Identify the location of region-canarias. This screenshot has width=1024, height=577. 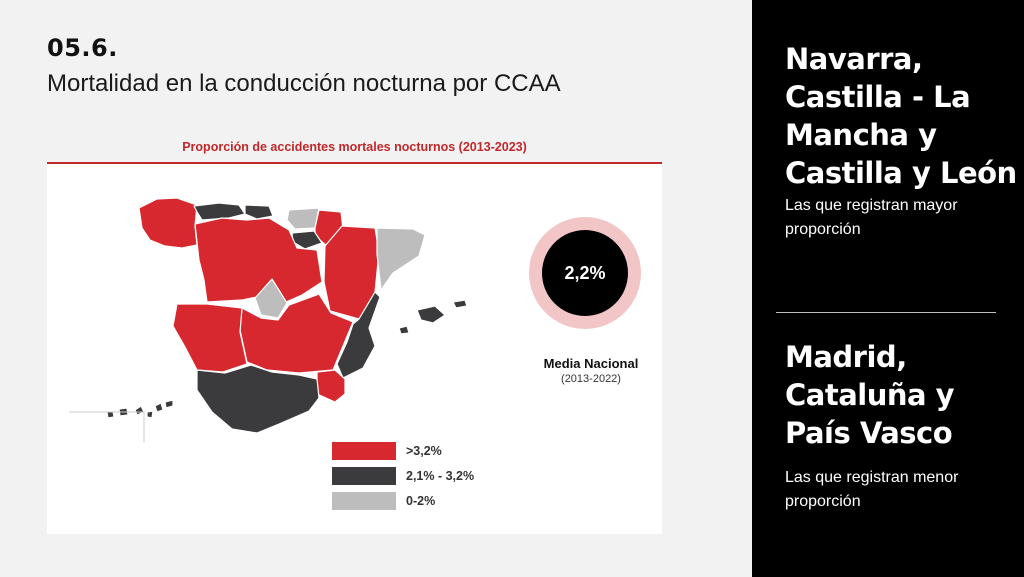
(140, 409).